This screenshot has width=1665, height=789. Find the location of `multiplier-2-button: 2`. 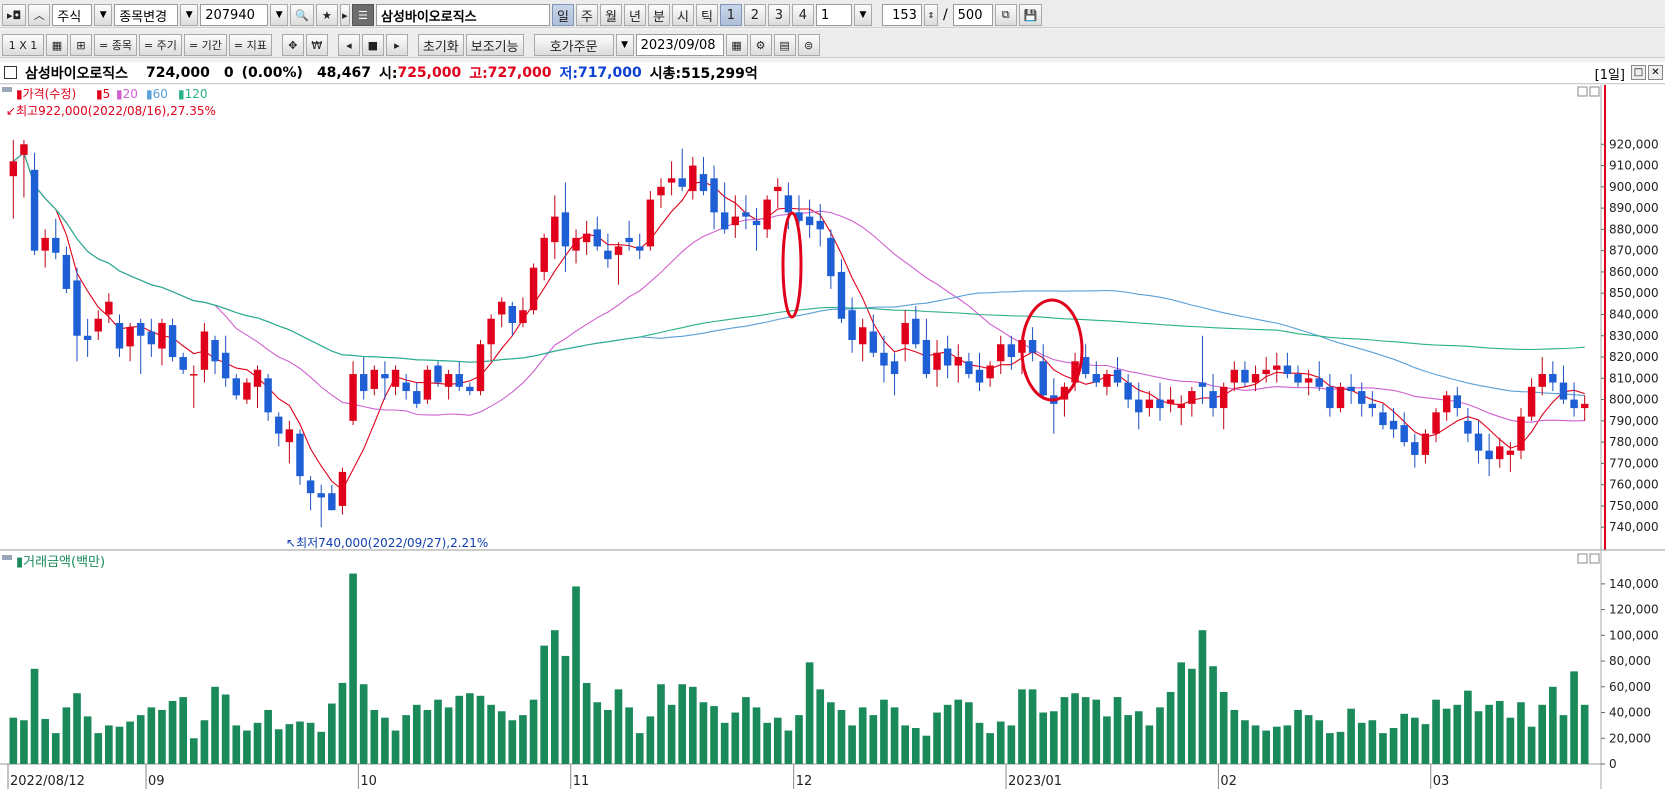

multiplier-2-button: 2 is located at coordinates (754, 15).